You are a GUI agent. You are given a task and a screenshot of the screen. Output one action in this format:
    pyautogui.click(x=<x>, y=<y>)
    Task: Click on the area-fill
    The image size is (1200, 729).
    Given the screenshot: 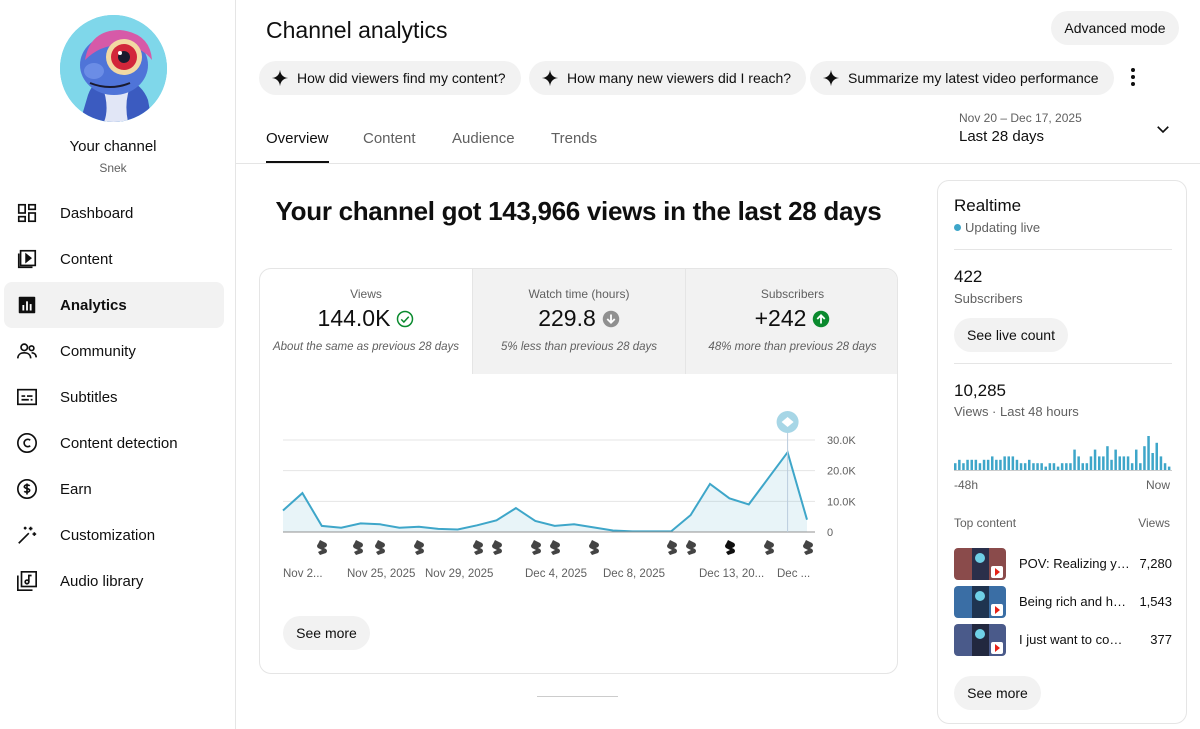 What is the action you would take?
    pyautogui.click(x=545, y=492)
    